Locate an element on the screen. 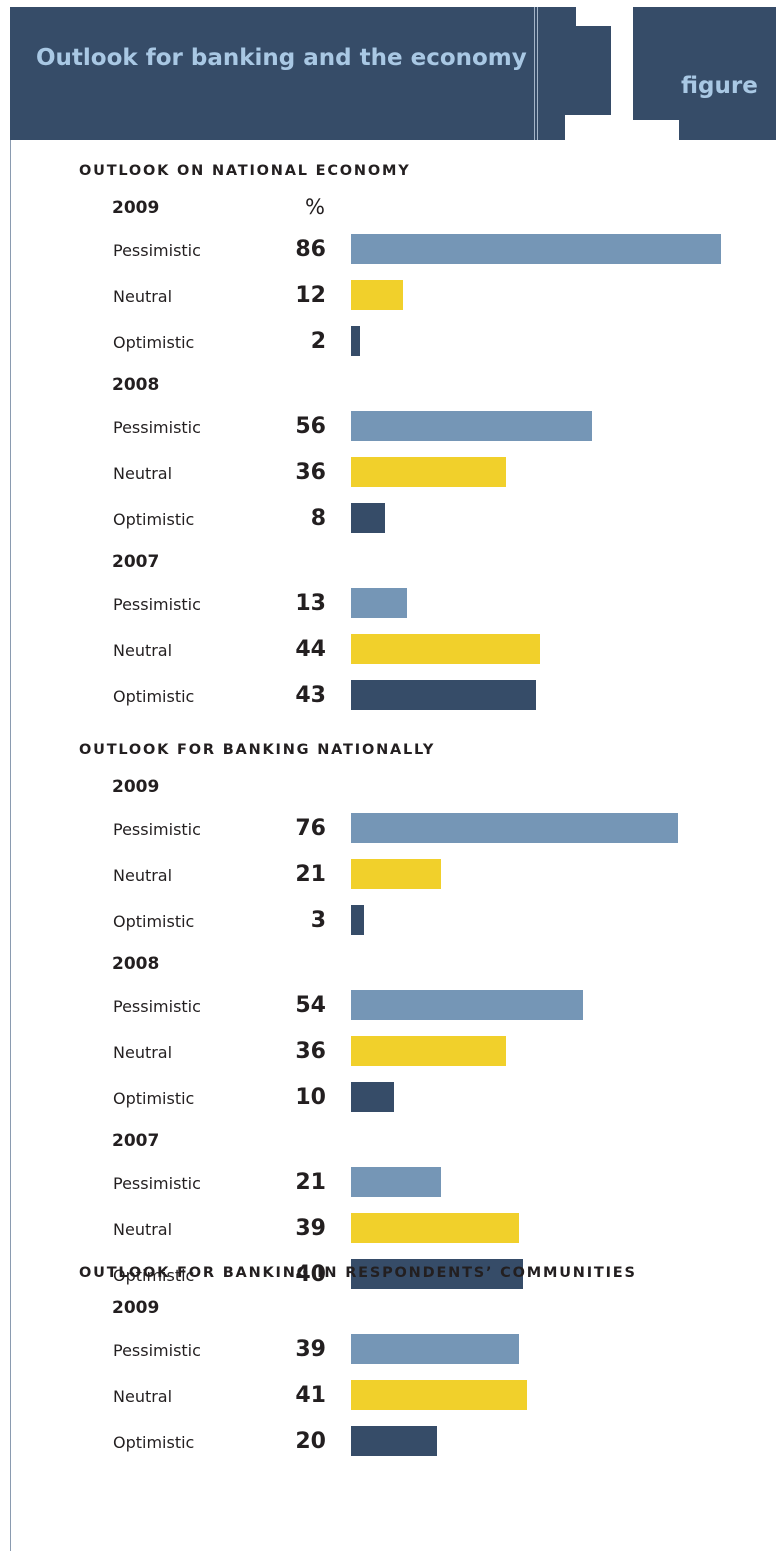 This screenshot has width=776, height=1551. value-label: 20 is located at coordinates (310, 1441).